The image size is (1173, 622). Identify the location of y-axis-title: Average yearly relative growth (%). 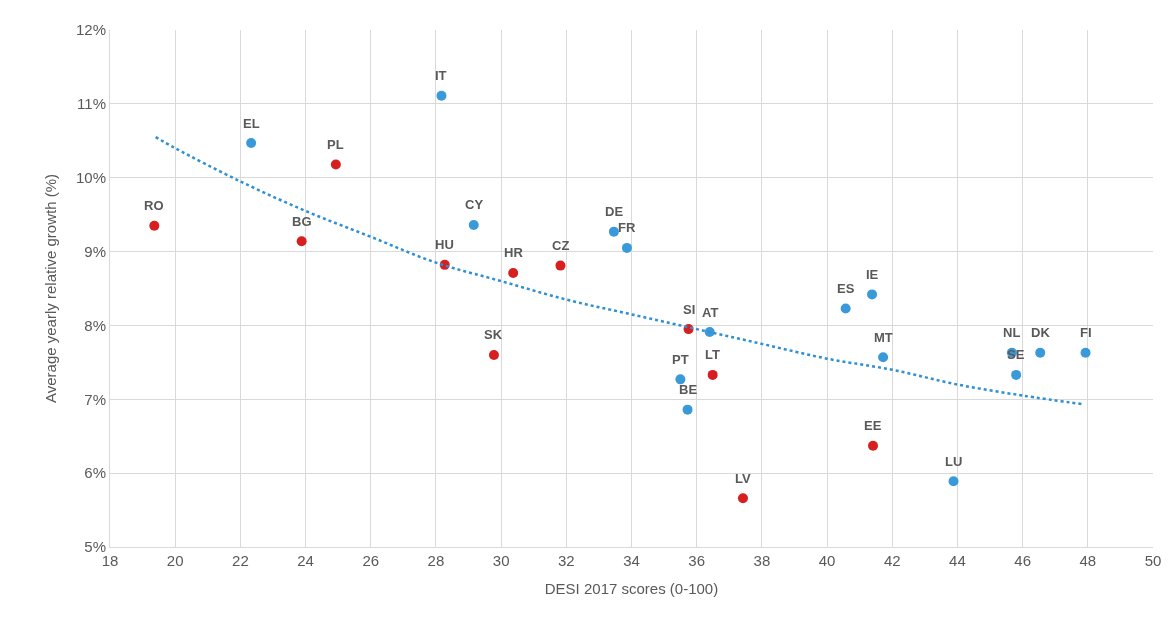
(51, 288).